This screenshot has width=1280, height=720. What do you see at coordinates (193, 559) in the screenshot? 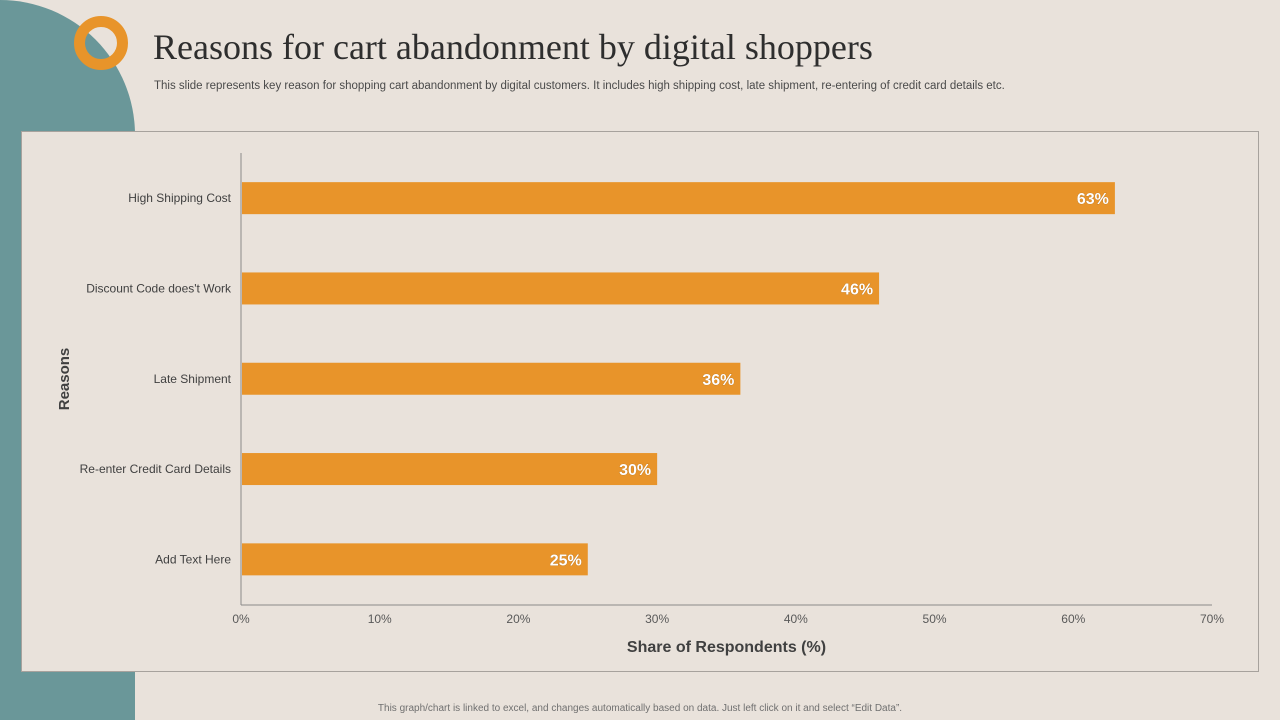
I see `y-category-label: Add Text Here` at bounding box center [193, 559].